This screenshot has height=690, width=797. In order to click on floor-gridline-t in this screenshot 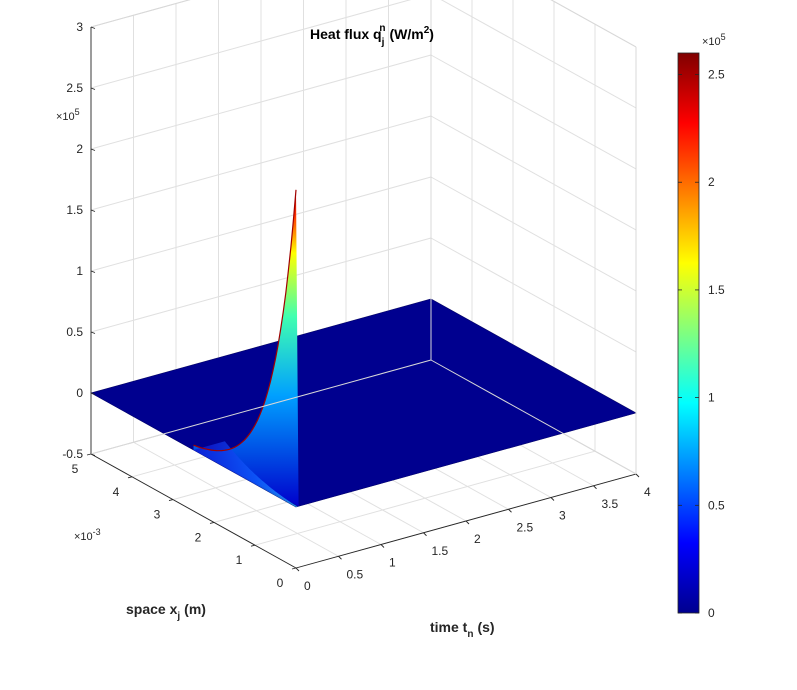, I will do `click(236, 499)`.